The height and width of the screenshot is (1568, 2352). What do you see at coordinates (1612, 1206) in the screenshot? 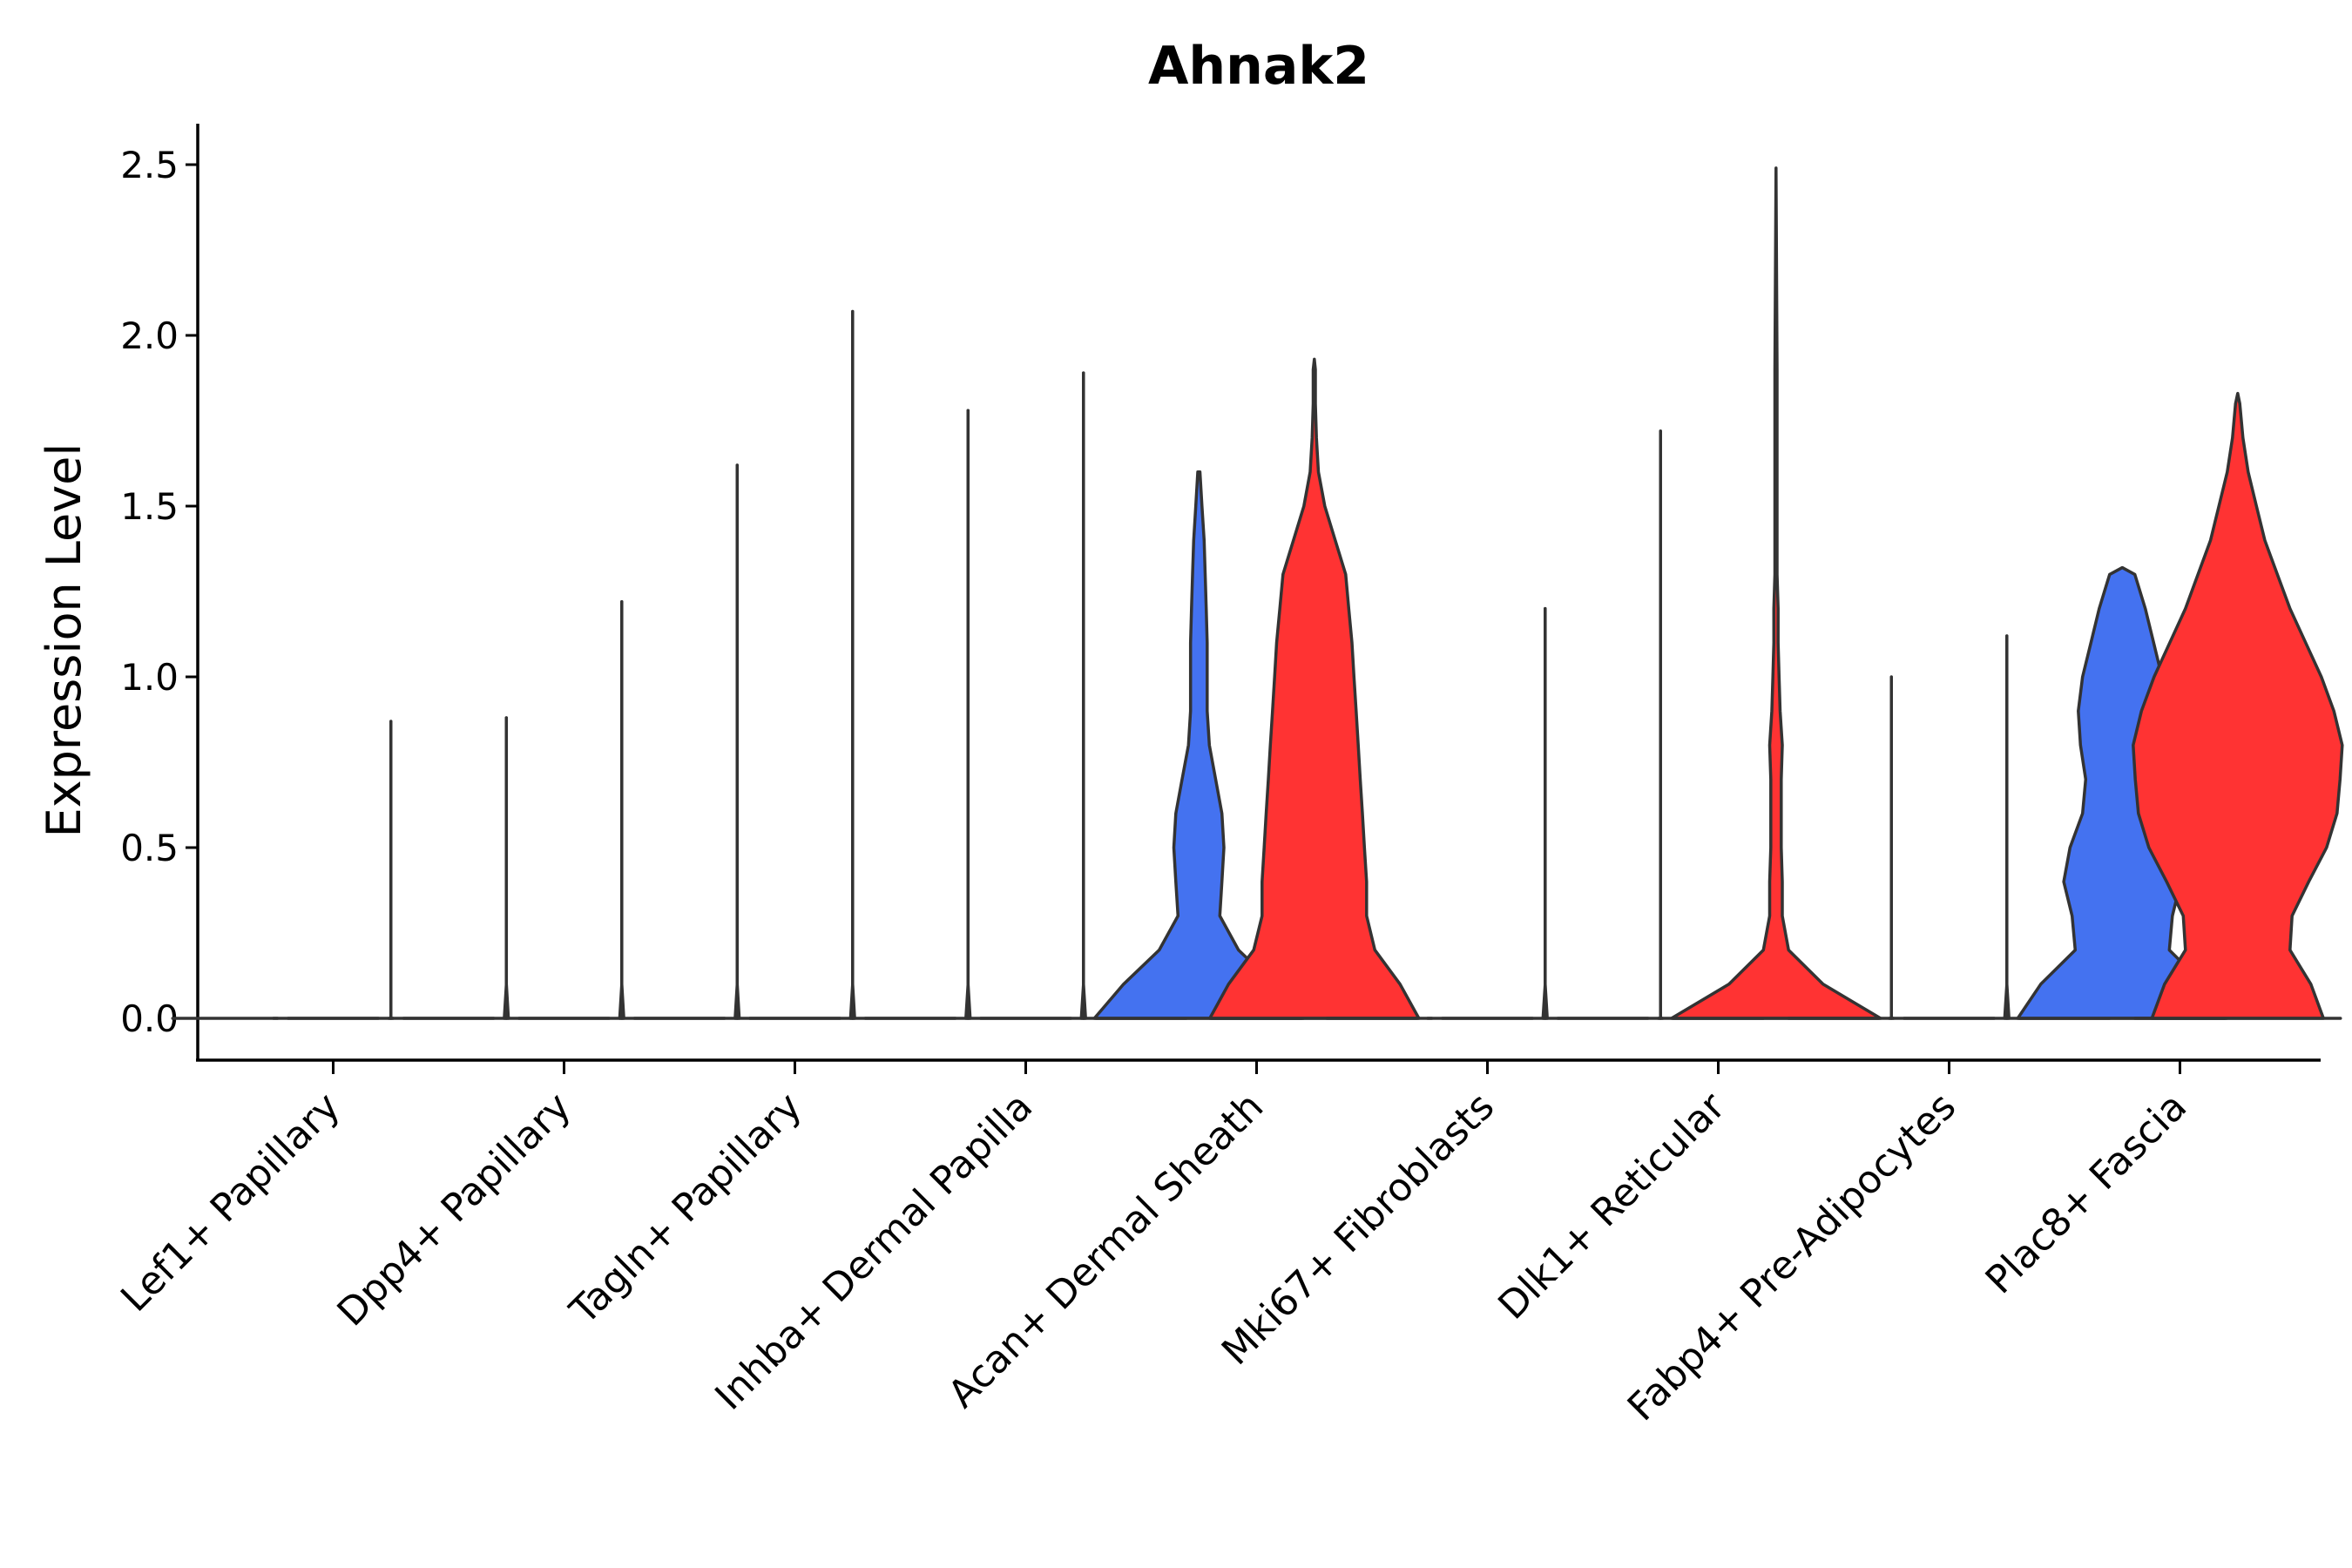
I see `x-tick-label: Dlk1+ Reticular` at bounding box center [1612, 1206].